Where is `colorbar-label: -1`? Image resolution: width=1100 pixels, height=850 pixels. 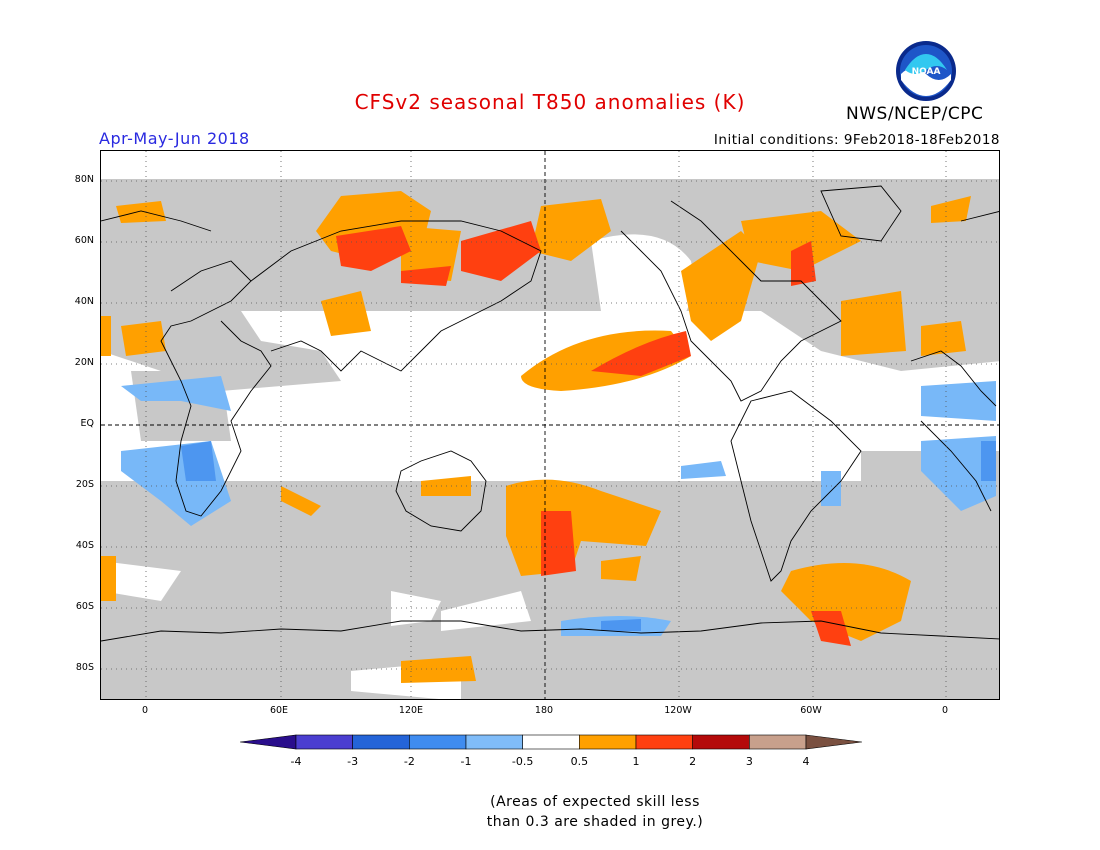 colorbar-label: -1 is located at coordinates (466, 761).